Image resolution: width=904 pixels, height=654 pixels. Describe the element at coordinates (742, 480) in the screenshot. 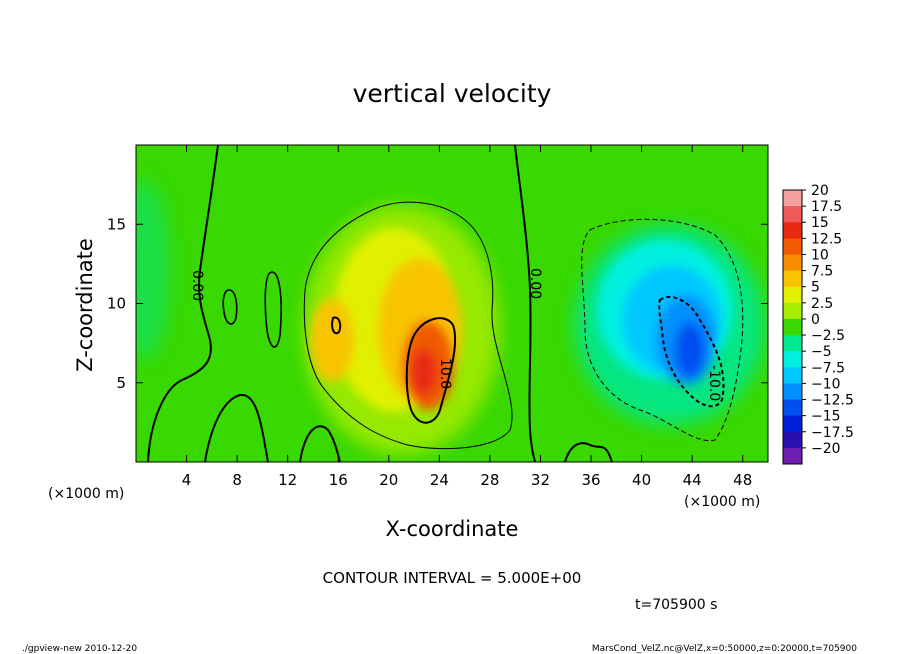

I see `x-tick-label: 48` at that location.